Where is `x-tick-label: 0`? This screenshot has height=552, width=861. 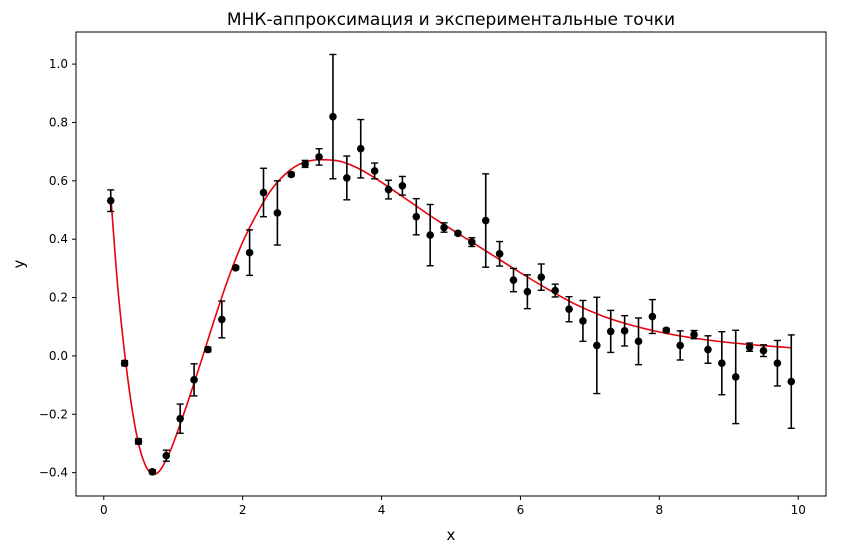
x-tick-label: 0 is located at coordinates (104, 510).